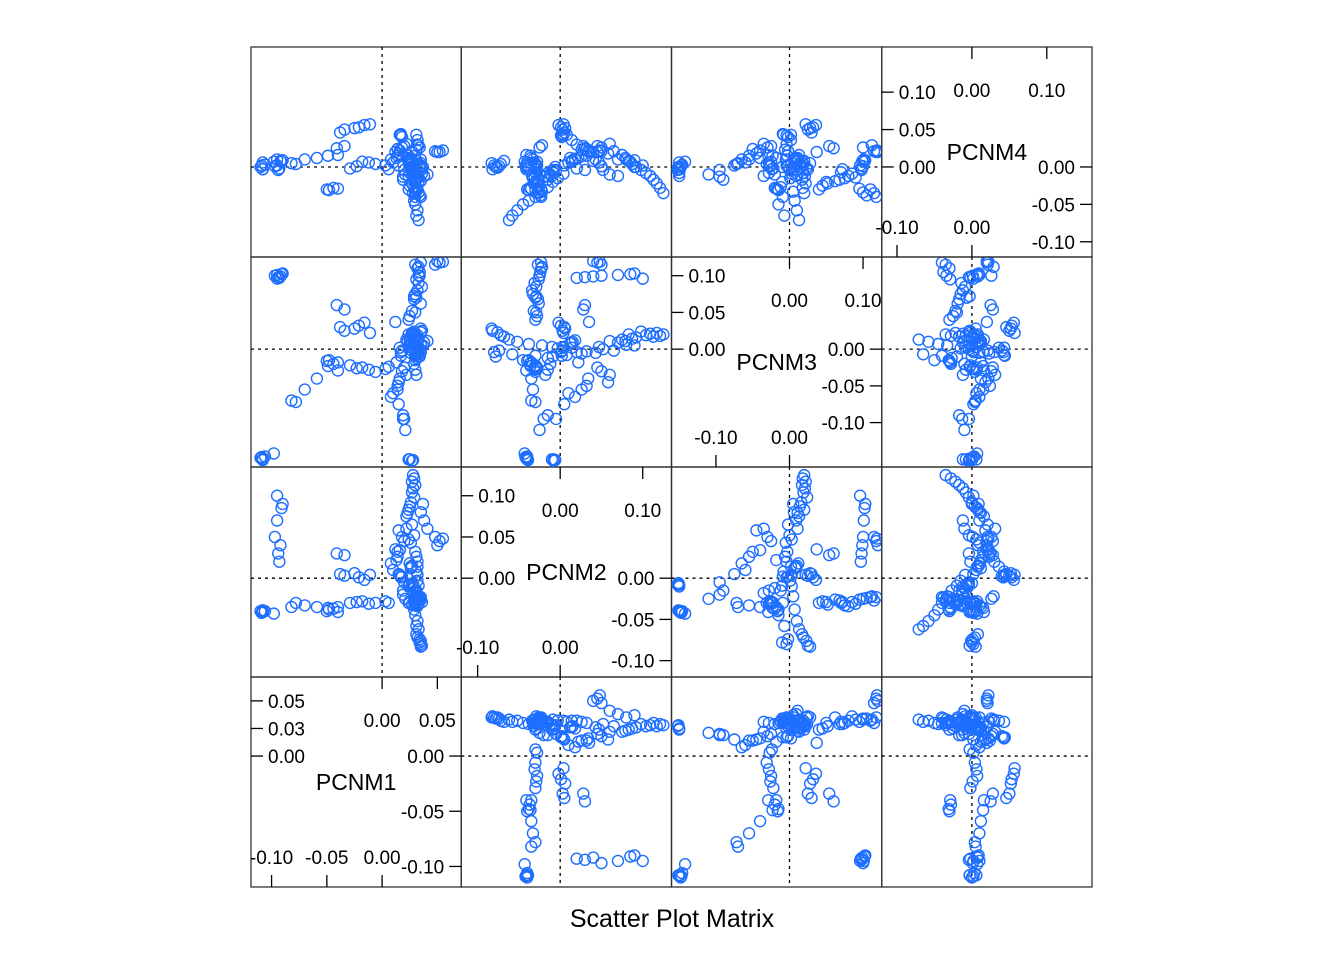  What do you see at coordinates (776, 362) in the screenshot?
I see `variable-name-label: PCNM3` at bounding box center [776, 362].